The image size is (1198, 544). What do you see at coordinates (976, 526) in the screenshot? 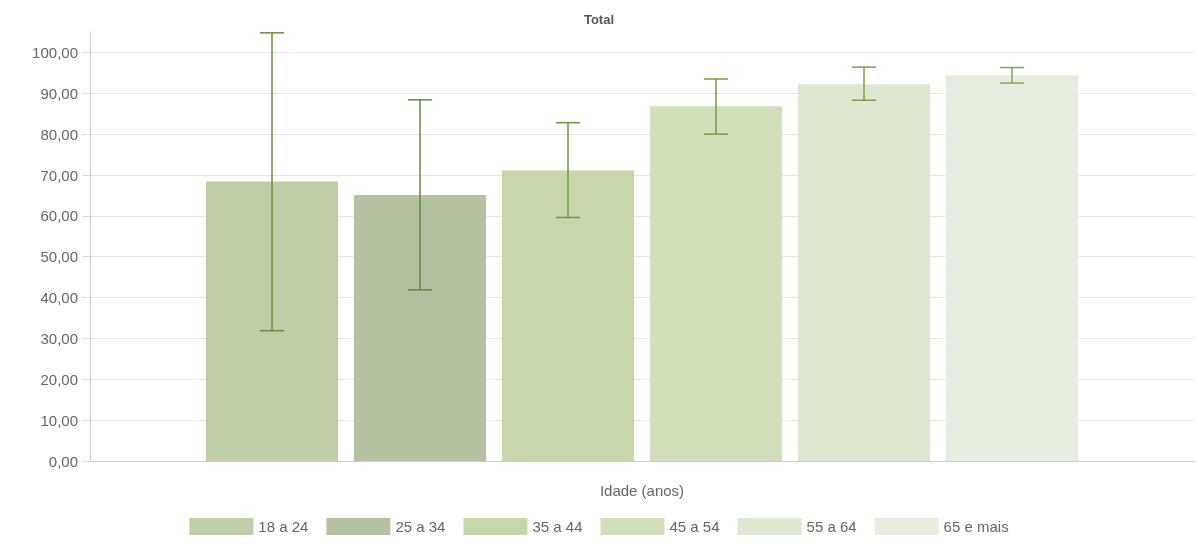
I see `legend-label: 65 e mais` at bounding box center [976, 526].